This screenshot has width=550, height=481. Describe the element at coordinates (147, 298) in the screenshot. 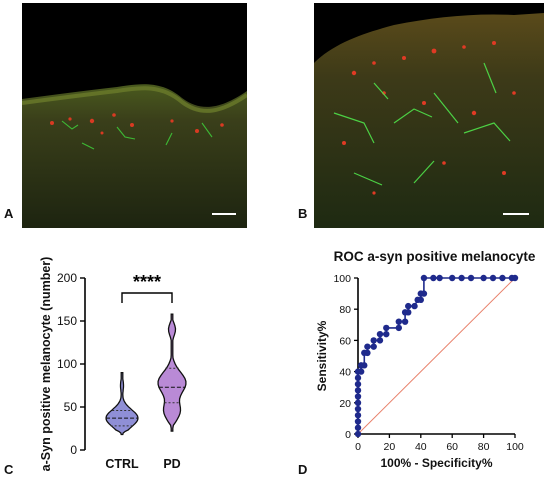

I see `significance-bracket` at that location.